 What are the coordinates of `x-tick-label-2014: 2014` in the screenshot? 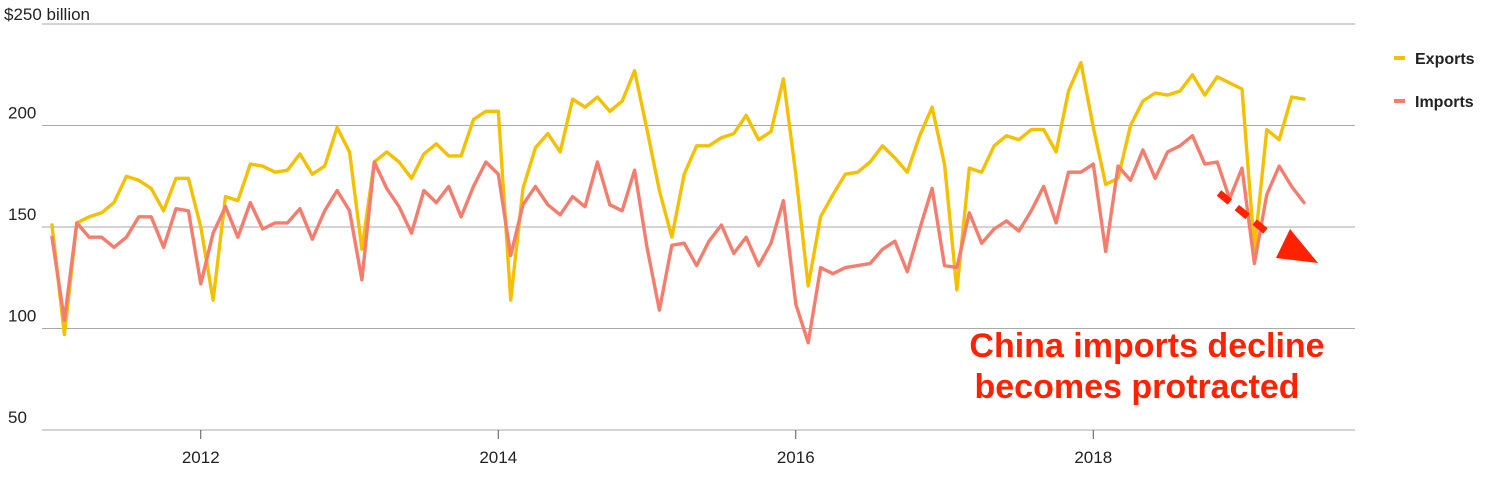 It's located at (498, 457).